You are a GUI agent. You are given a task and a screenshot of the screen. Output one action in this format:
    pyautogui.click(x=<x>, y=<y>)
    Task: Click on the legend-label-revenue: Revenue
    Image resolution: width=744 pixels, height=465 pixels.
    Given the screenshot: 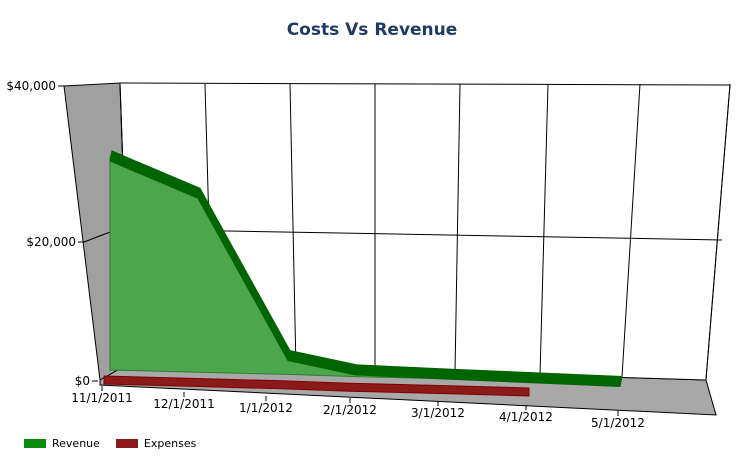 What is the action you would take?
    pyautogui.click(x=76, y=443)
    